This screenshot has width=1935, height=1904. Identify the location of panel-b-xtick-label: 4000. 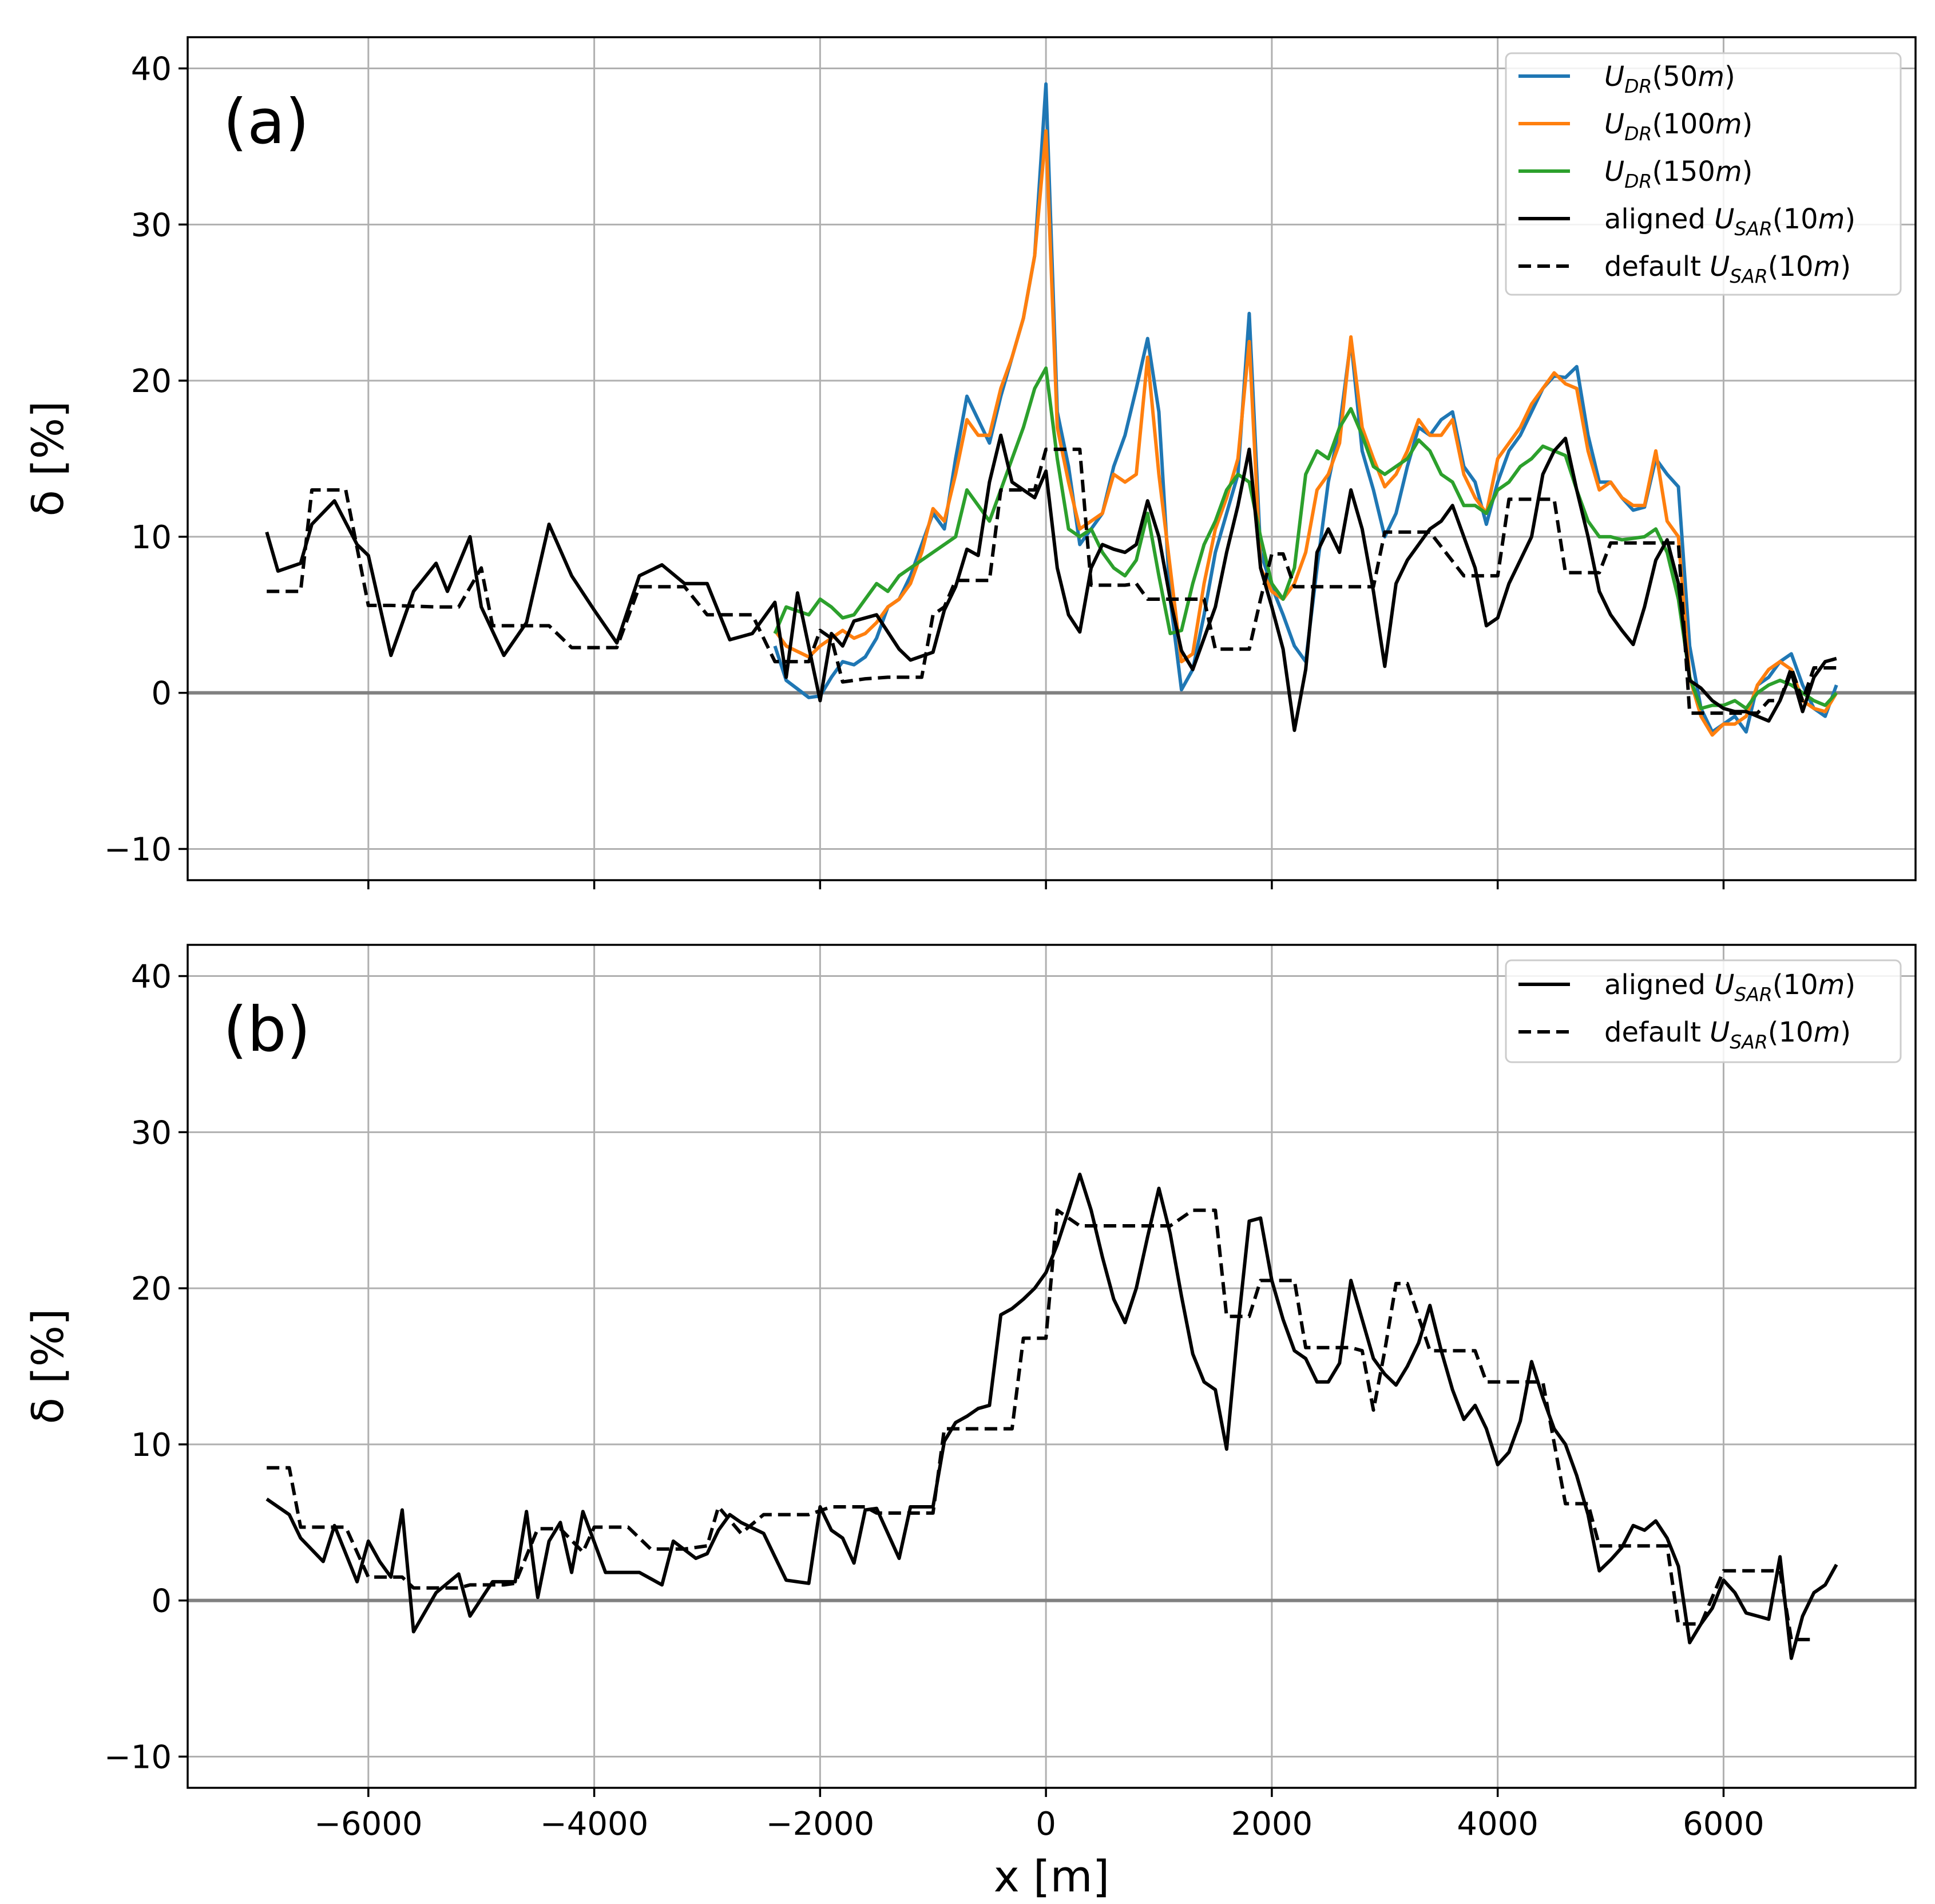
(1498, 1824).